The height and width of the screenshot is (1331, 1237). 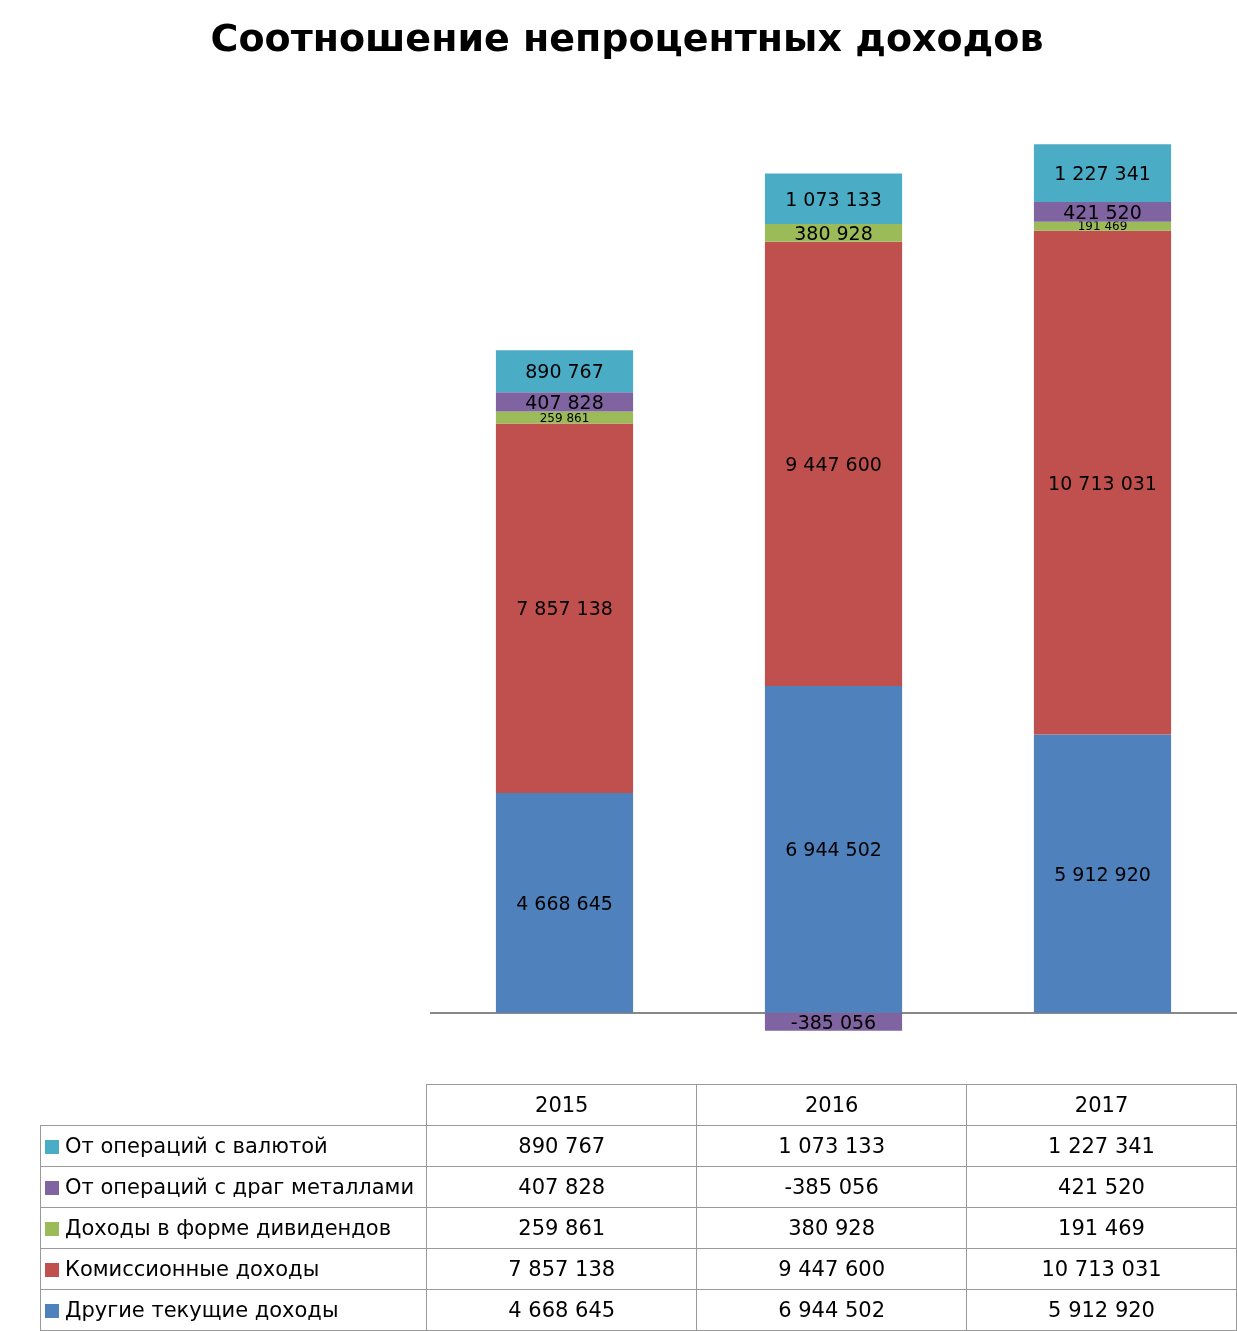 What do you see at coordinates (233, 1228) in the screenshot?
I see `legend-label: Доходы в форме дивидендов` at bounding box center [233, 1228].